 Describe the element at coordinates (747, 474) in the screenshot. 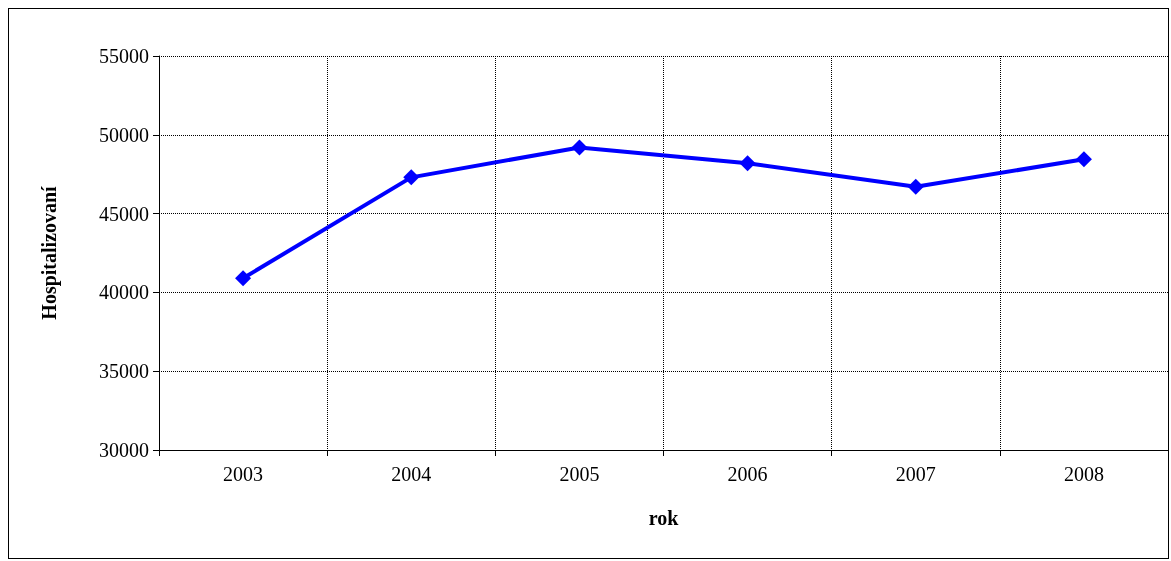

I see `x-tick-label: 2006` at that location.